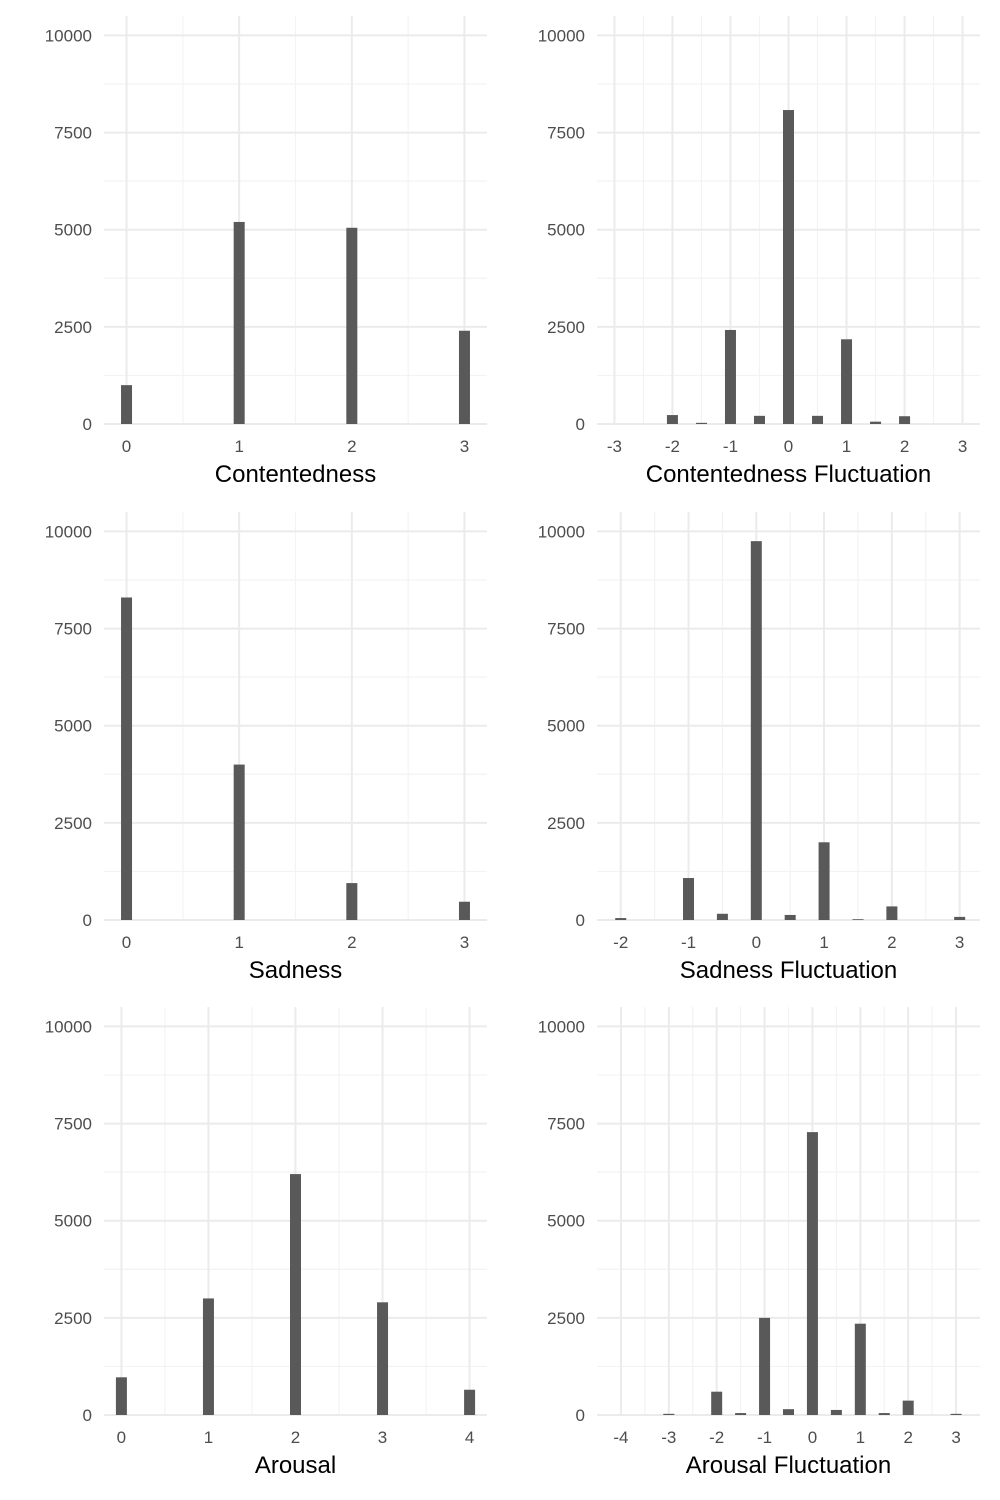 The width and height of the screenshot is (1000, 1500). Describe the element at coordinates (266, 748) in the screenshot. I see `panel-3: 0 2500 5000 7500 10000 0 1 2 3 Sadness` at that location.